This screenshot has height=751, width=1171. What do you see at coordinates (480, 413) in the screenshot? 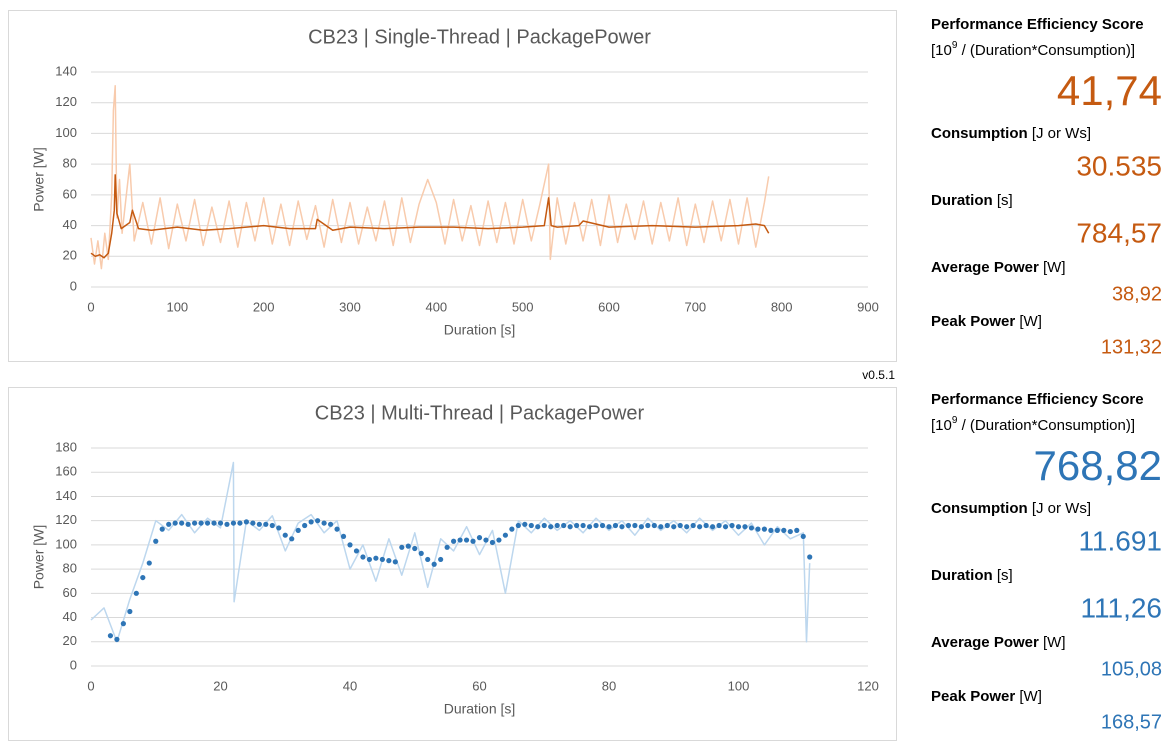
I see `chart-title: CB23 | Multi-Thread | PackagePower` at bounding box center [480, 413].